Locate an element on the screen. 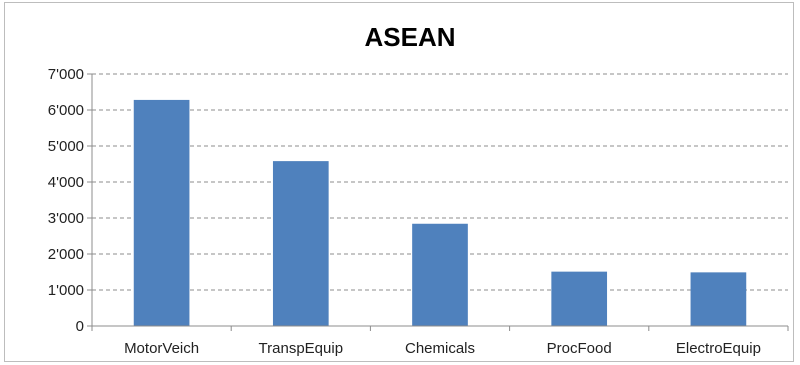  chart-title: ASEAN is located at coordinates (409, 37).